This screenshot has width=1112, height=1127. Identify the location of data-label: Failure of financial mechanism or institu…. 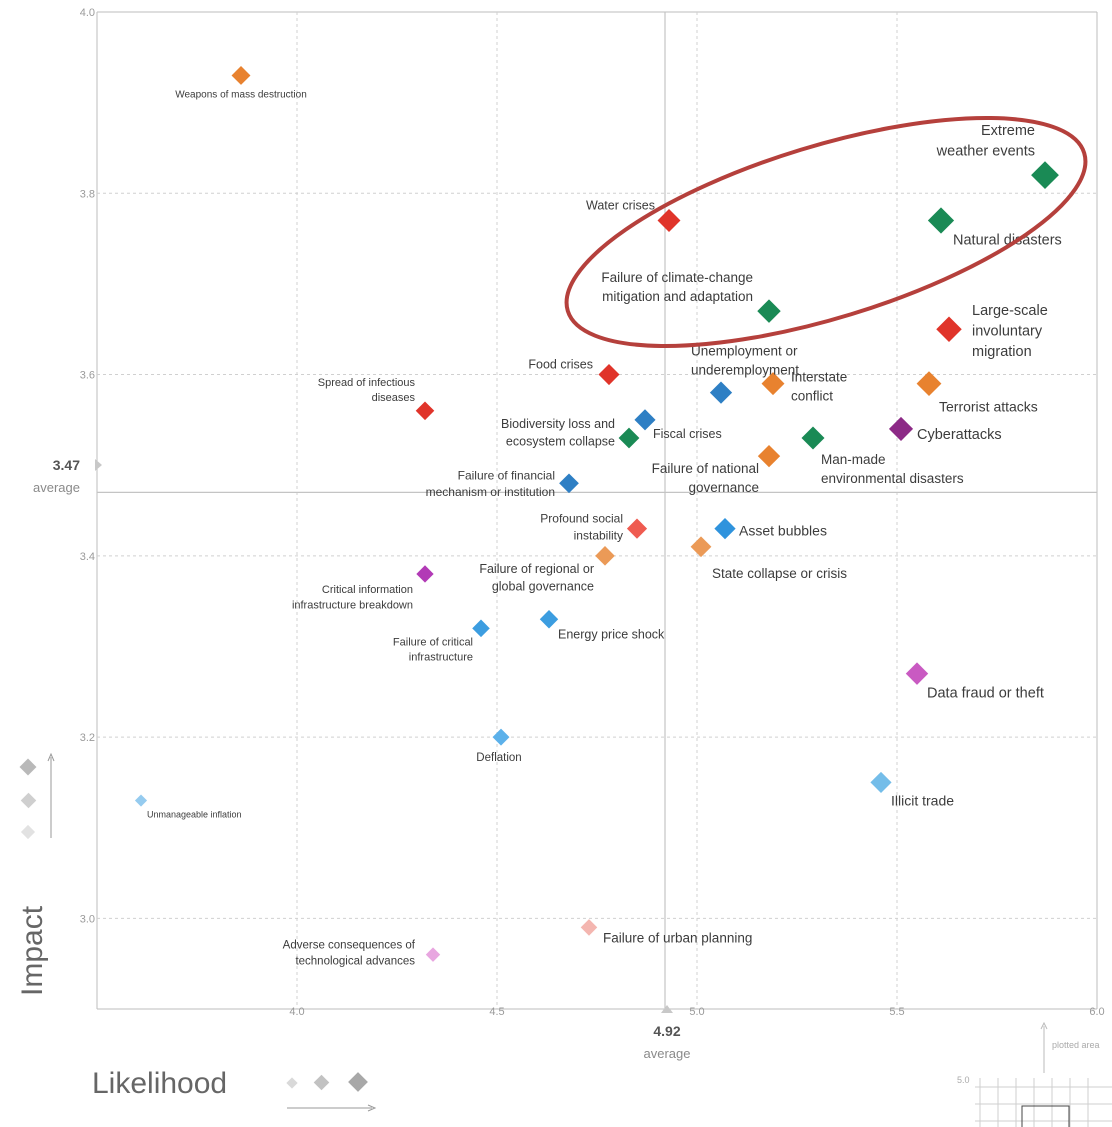
(490, 483).